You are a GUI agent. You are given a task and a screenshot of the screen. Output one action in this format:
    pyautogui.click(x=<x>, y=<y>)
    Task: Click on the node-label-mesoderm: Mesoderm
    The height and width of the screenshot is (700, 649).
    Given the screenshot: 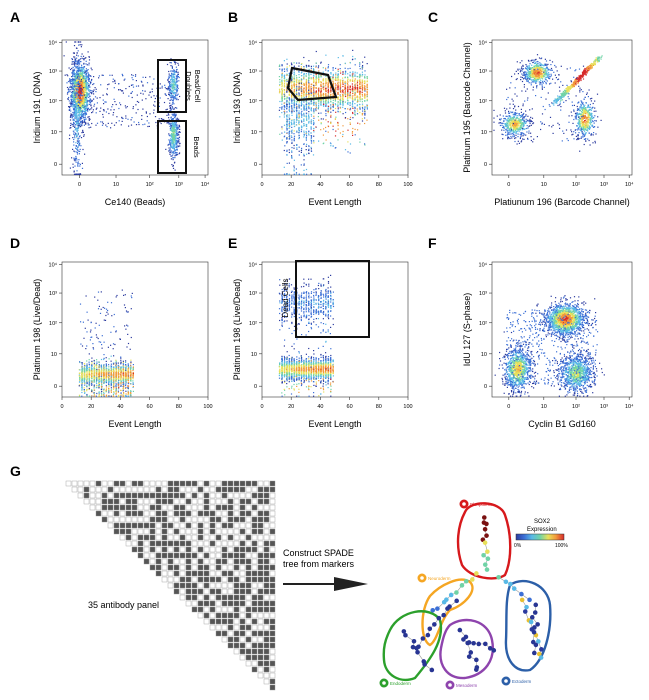 What is the action you would take?
    pyautogui.click(x=461, y=685)
    